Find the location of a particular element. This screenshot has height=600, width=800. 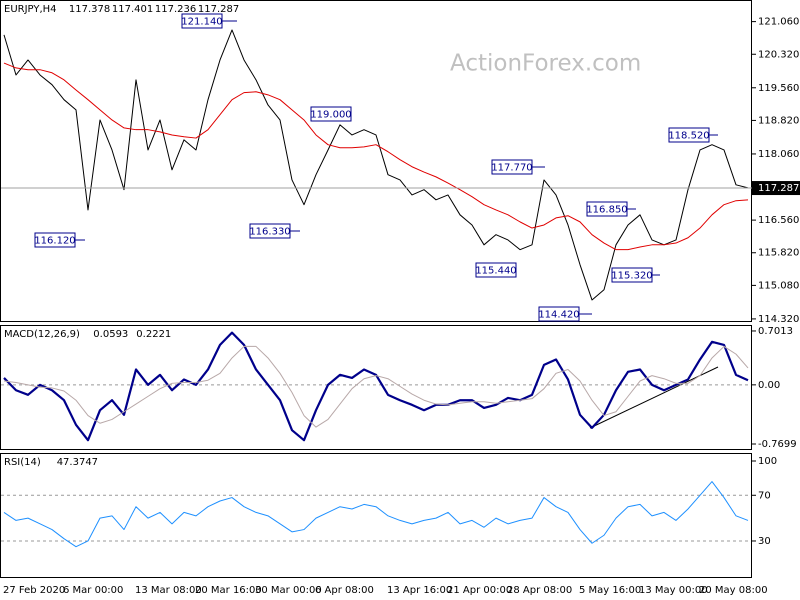

header-value: 47.3747 is located at coordinates (77, 462).